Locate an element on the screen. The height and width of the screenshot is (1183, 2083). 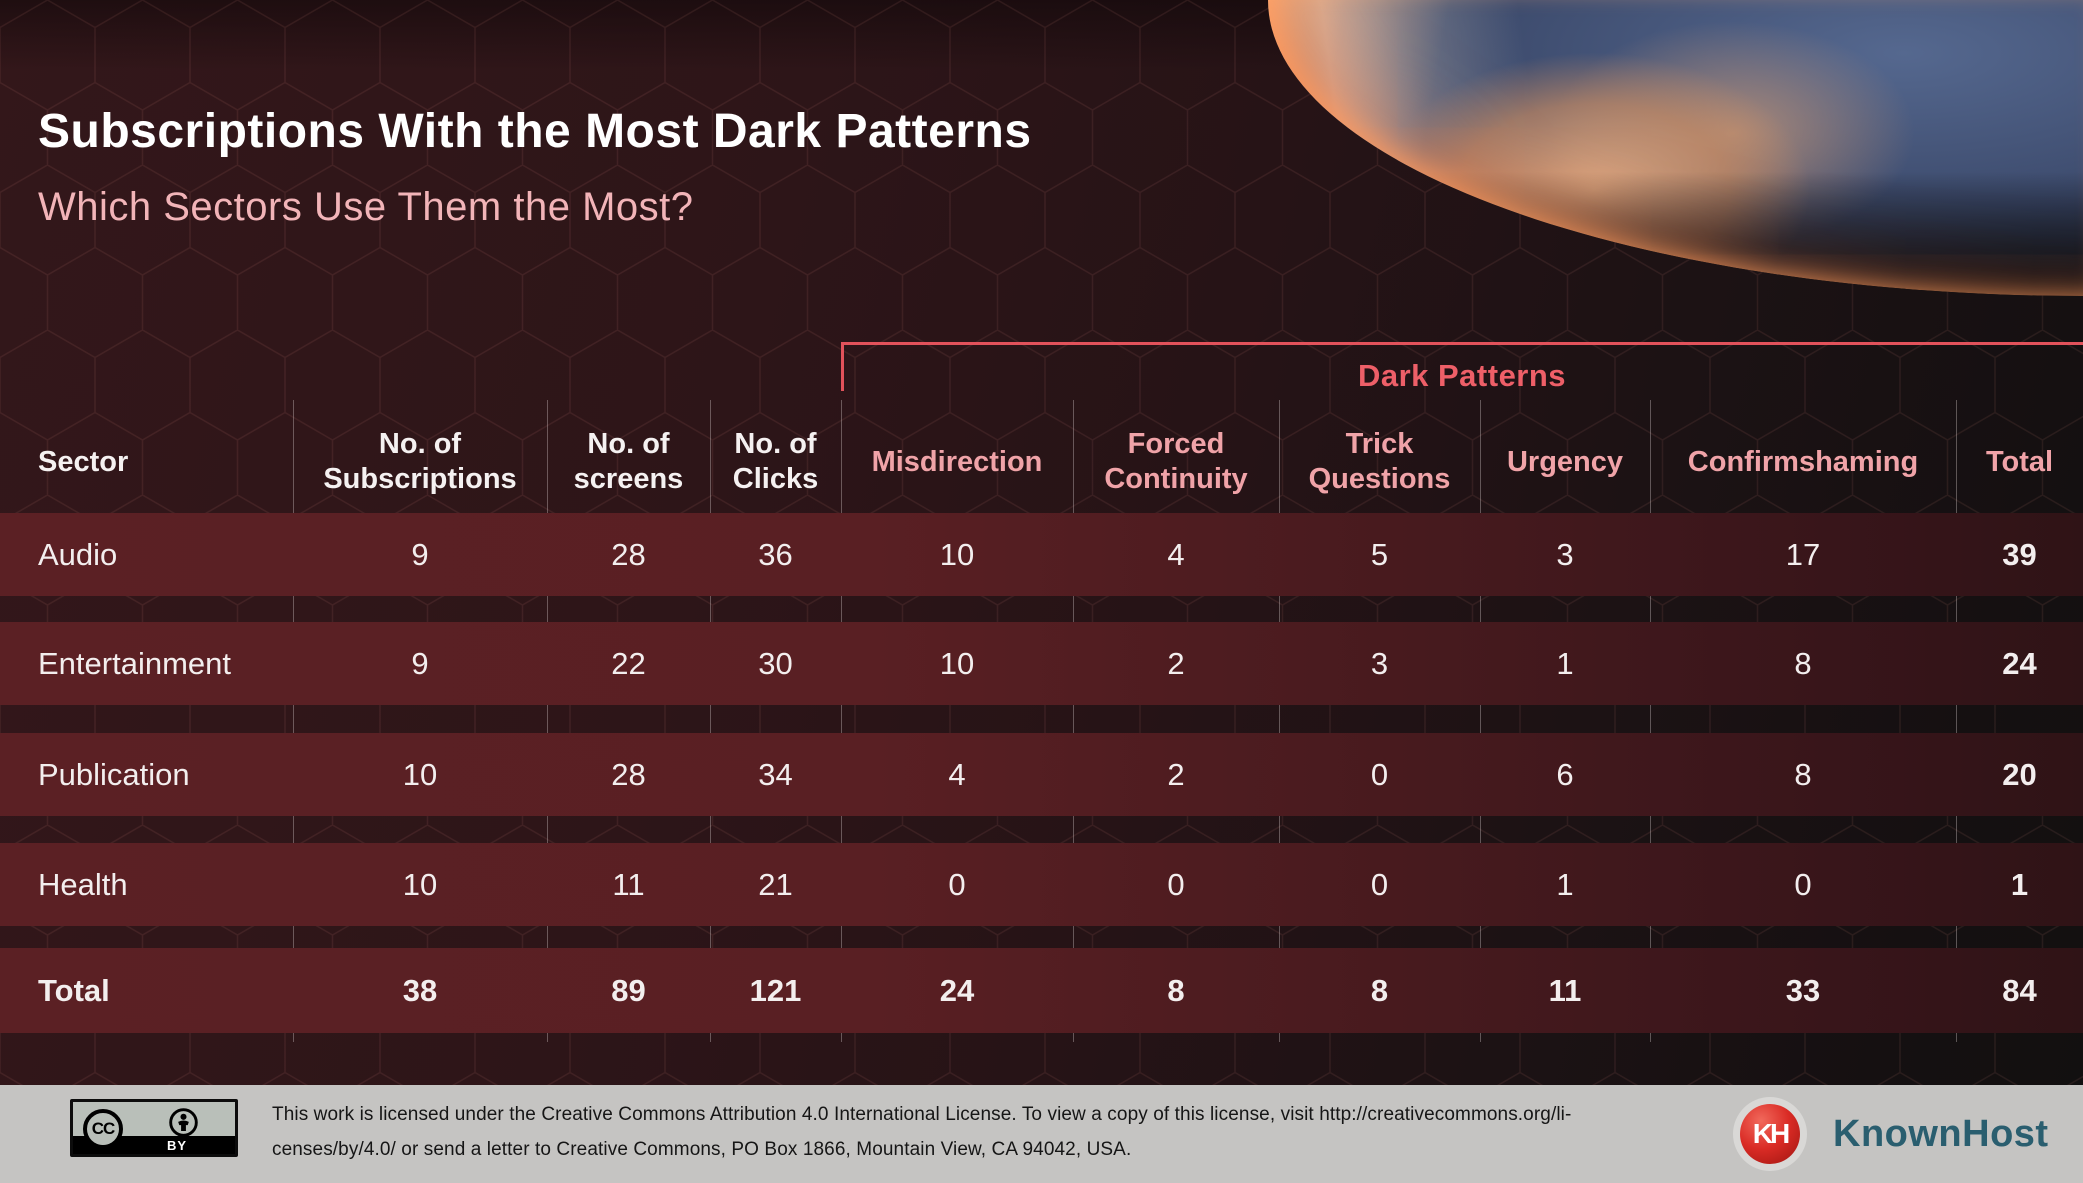
cc-by-label: BY is located at coordinates (177, 1145).